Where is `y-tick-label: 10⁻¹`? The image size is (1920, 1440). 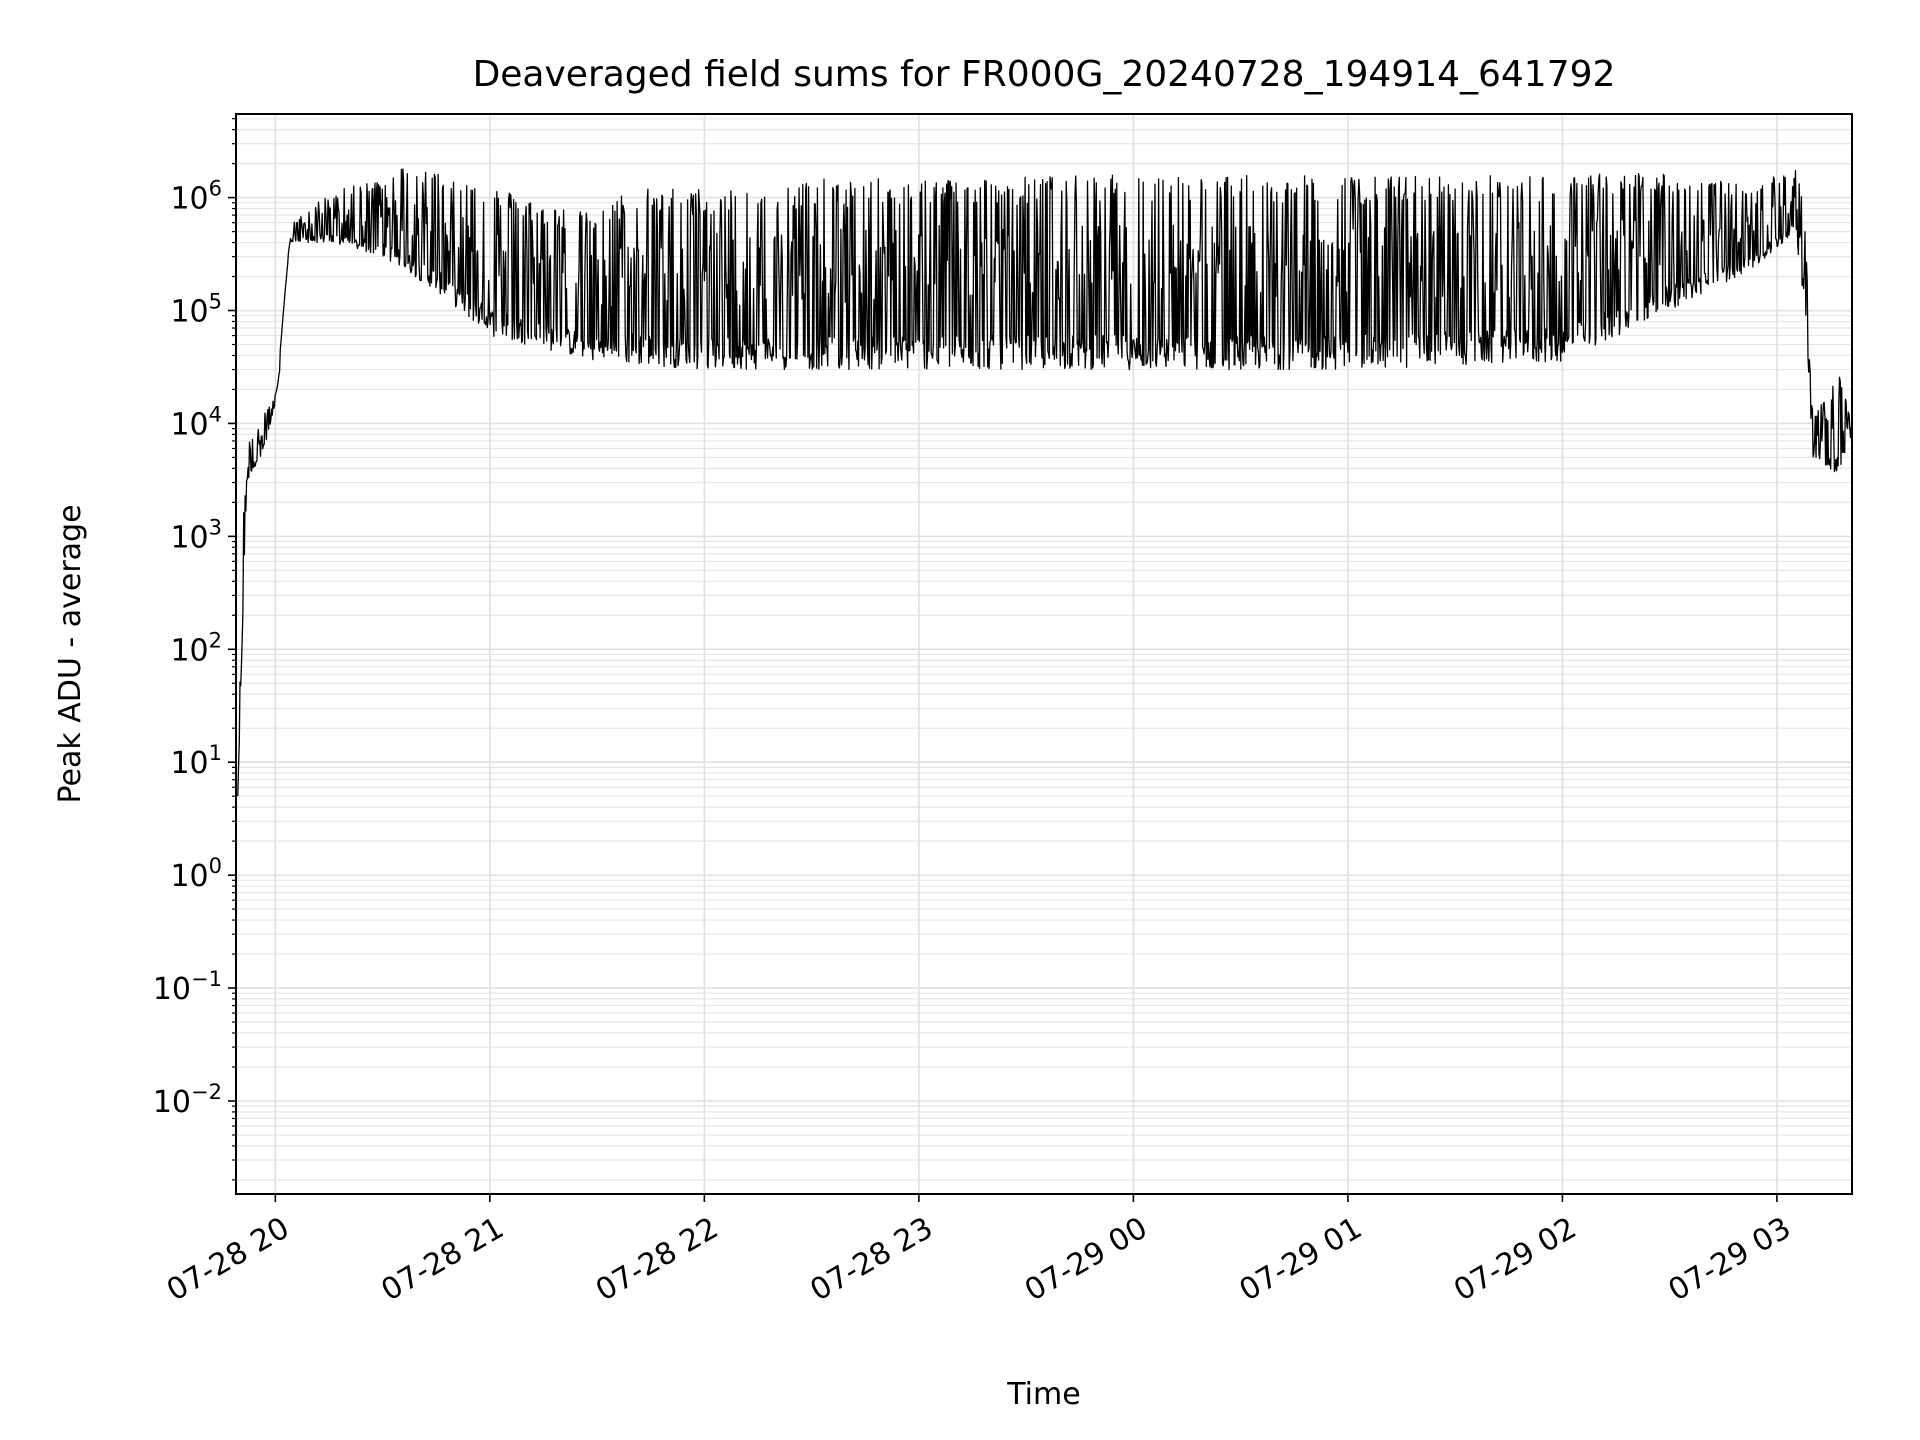 y-tick-label: 10⁻¹ is located at coordinates (187, 987).